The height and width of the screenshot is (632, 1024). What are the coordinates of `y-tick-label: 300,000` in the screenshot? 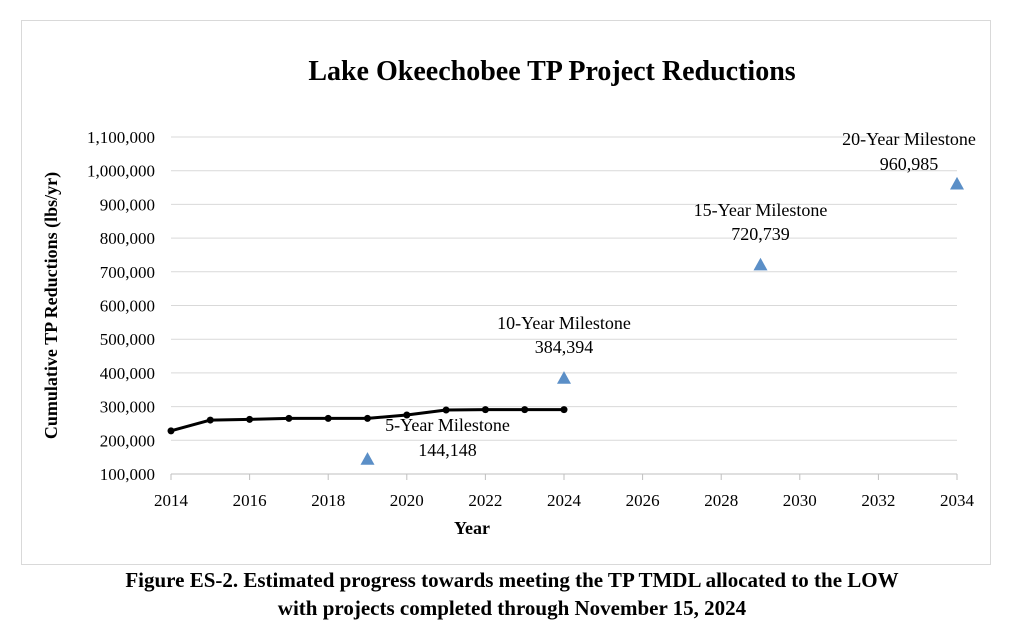 It's located at (127, 407).